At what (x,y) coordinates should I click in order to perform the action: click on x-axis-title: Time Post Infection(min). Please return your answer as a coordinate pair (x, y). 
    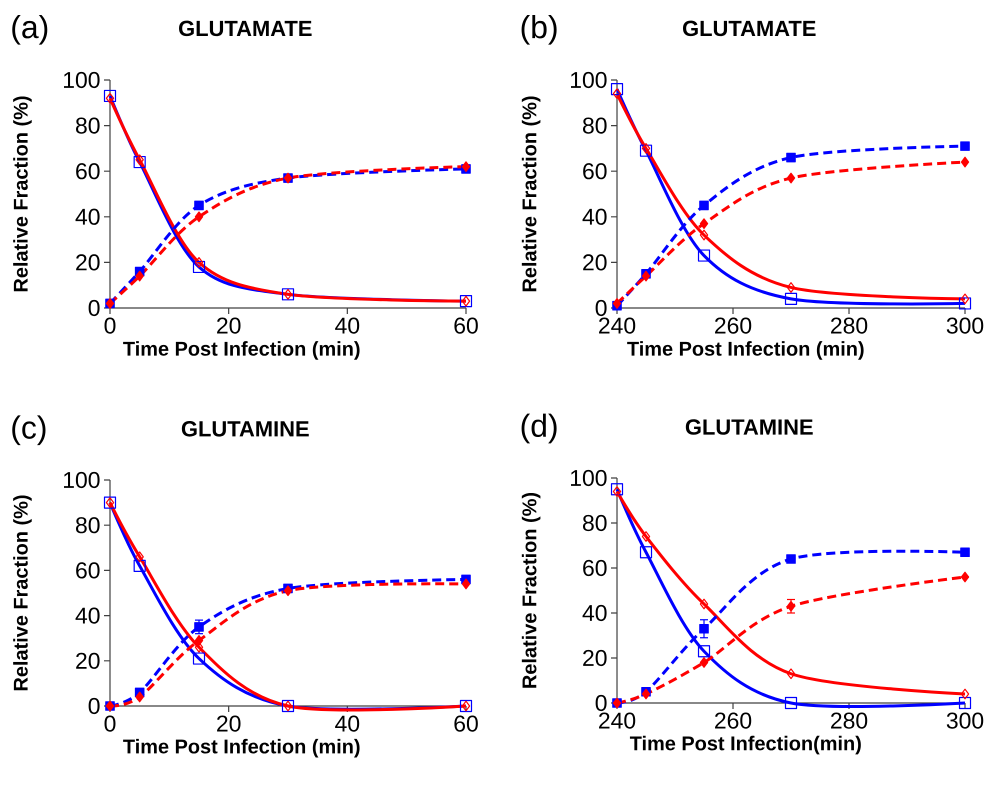
    Looking at the image, I should click on (745, 745).